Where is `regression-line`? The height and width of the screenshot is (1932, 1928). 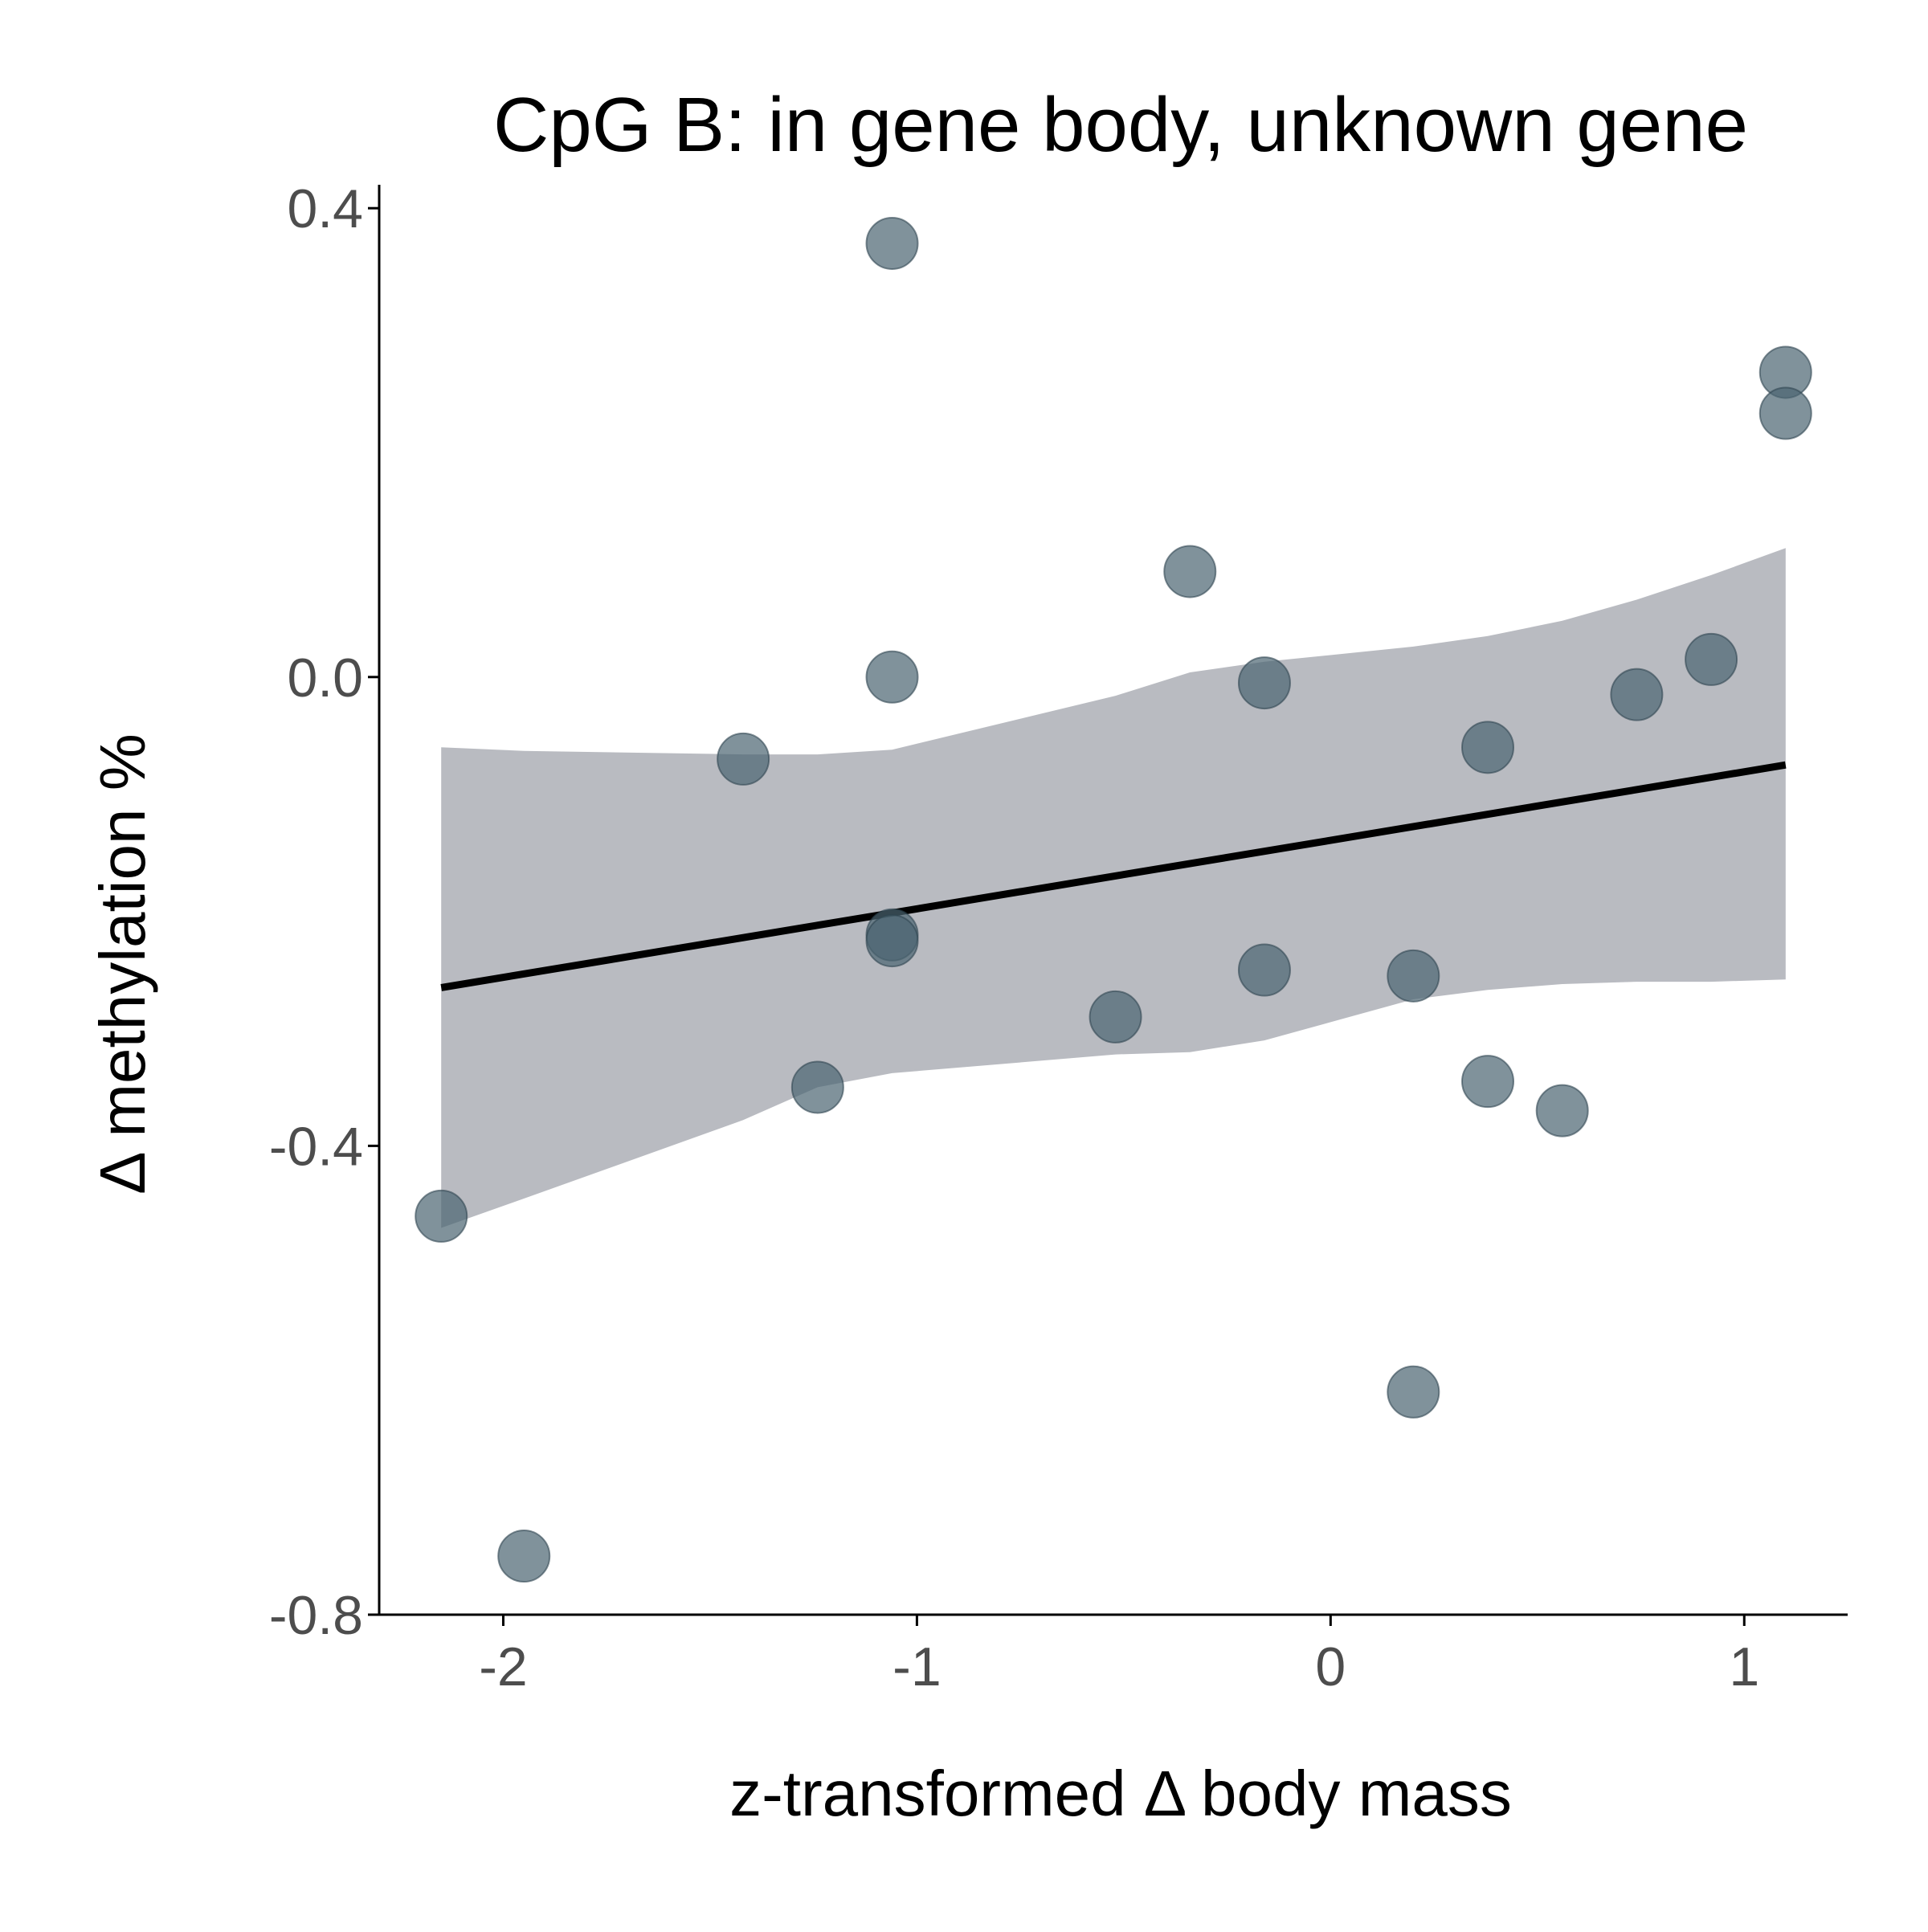 regression-line is located at coordinates (1113, 876).